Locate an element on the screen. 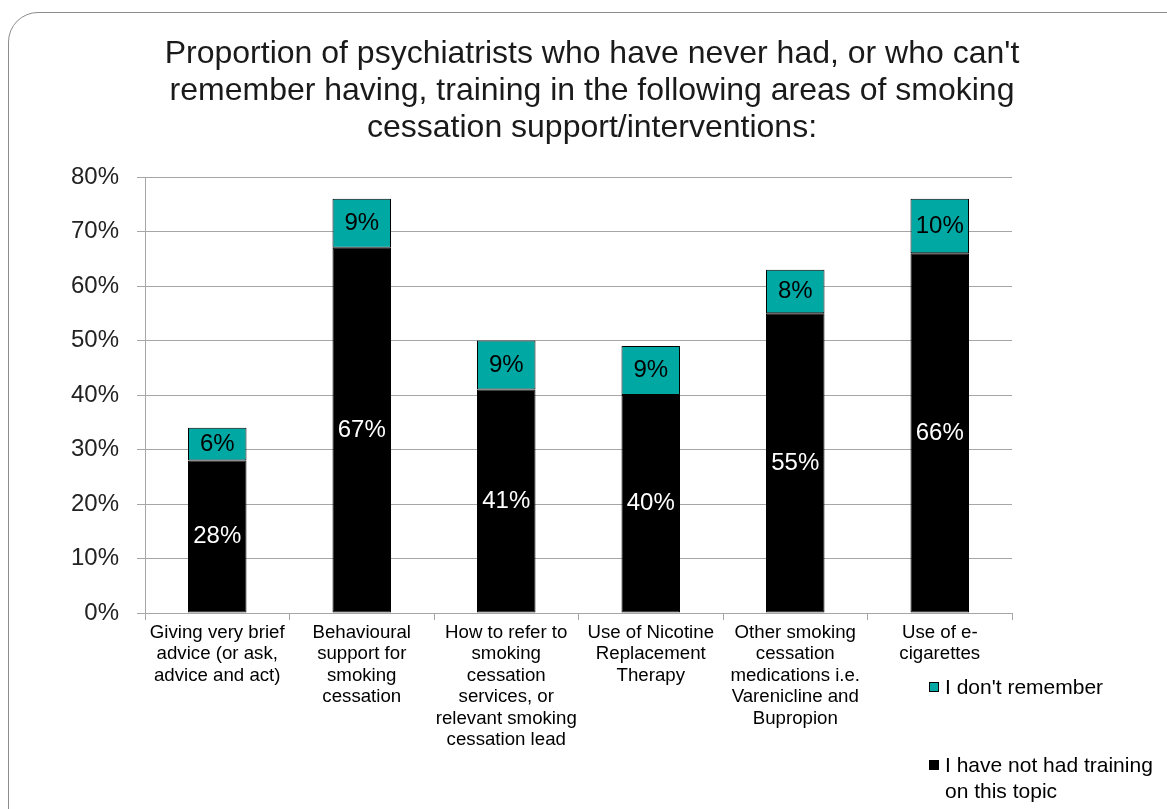 The width and height of the screenshot is (1167, 809). x-tick-label: How to refer to smoking cessation services, or relevant smoking cessation lead is located at coordinates (506, 685).